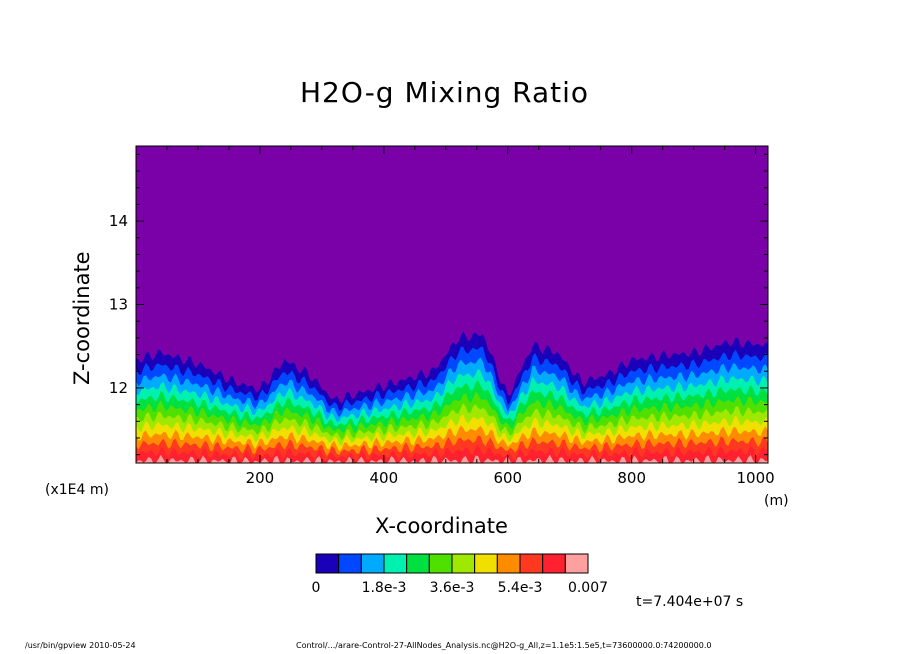 The height and width of the screenshot is (654, 904). What do you see at coordinates (452, 588) in the screenshot?
I see `colorbar-label-2: 3.6e-3` at bounding box center [452, 588].